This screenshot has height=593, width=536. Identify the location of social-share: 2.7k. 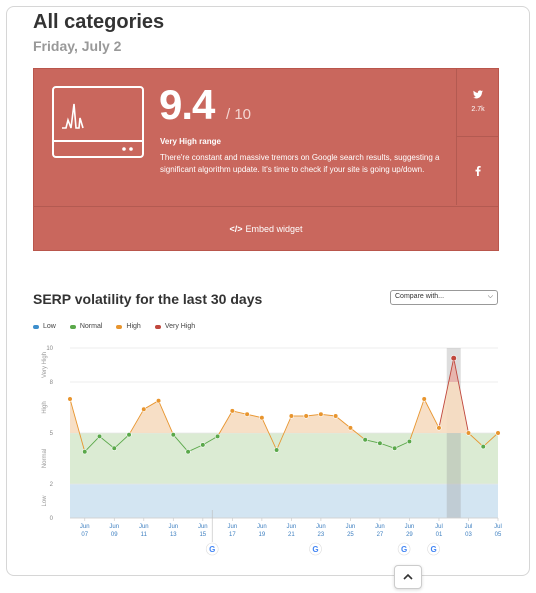
(477, 137).